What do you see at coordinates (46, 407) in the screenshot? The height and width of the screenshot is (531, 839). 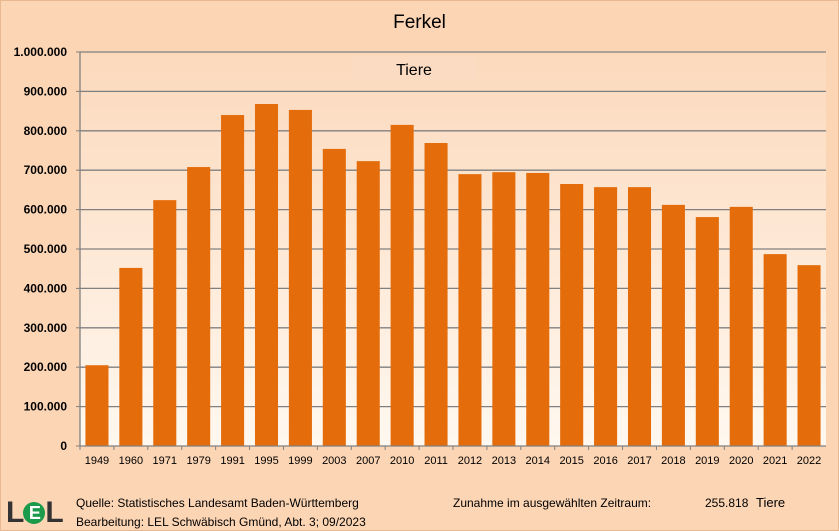 I see `y-tick-label: 100.000` at bounding box center [46, 407].